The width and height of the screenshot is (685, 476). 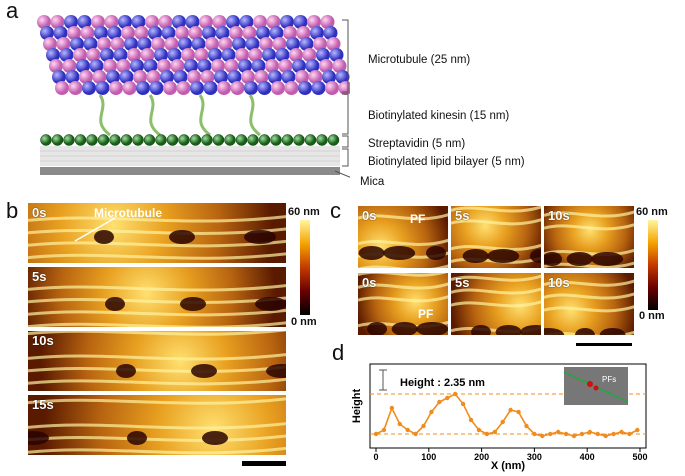 I want to click on microtubule-annotation: Microtubule, so click(x=128, y=213).